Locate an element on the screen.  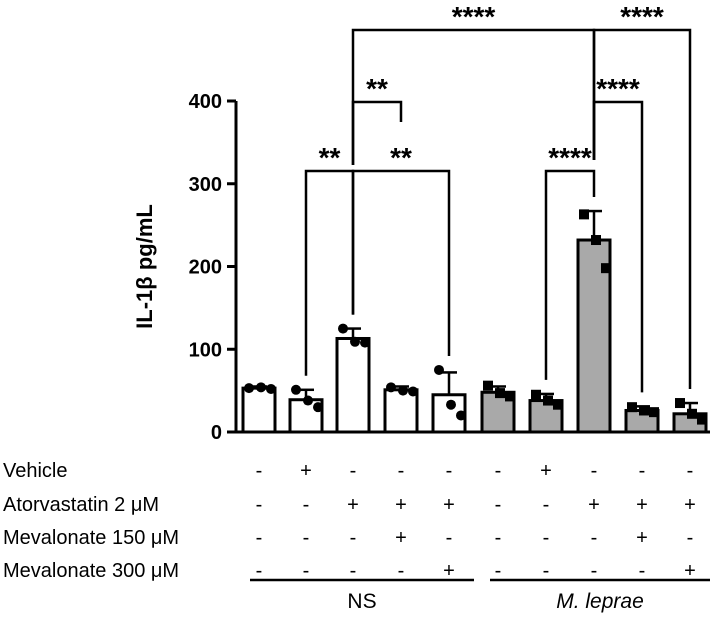
sign-1-2: + is located at coordinates (353, 505).